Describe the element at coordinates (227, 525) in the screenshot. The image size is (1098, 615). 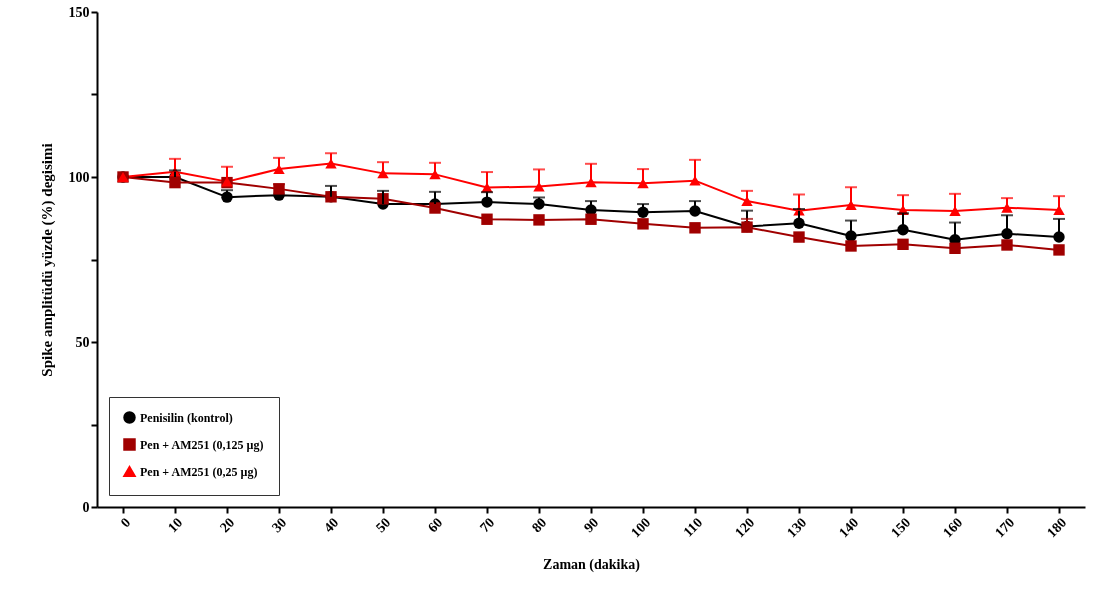
I see `x-tick-label: 20` at that location.